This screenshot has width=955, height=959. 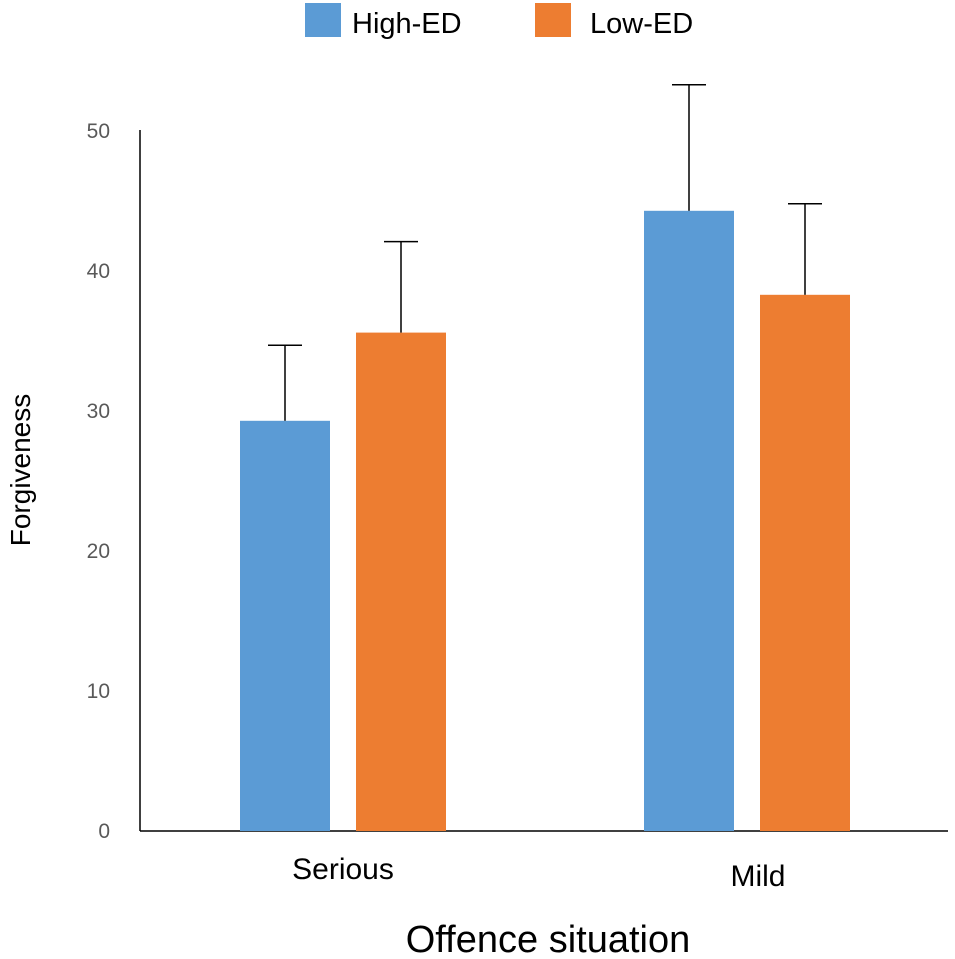 I want to click on legend-swatch-low-ed, so click(x=553, y=20).